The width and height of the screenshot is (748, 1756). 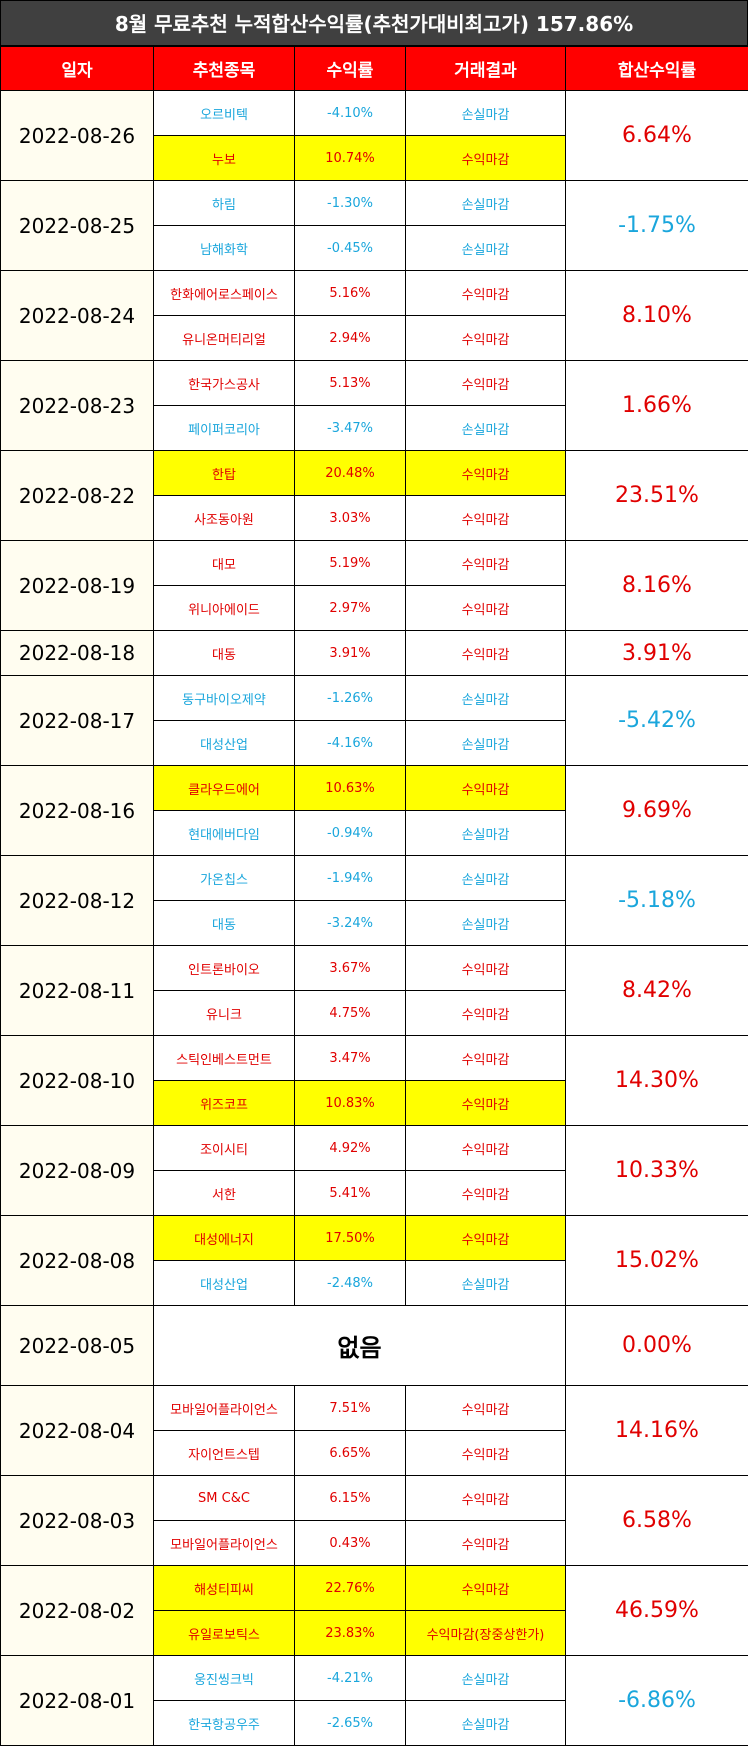 I want to click on table-row: 2022-08-10 스틱인베스트먼트 3.47% 수익마감 14.30%, so click(x=374, y=1080).